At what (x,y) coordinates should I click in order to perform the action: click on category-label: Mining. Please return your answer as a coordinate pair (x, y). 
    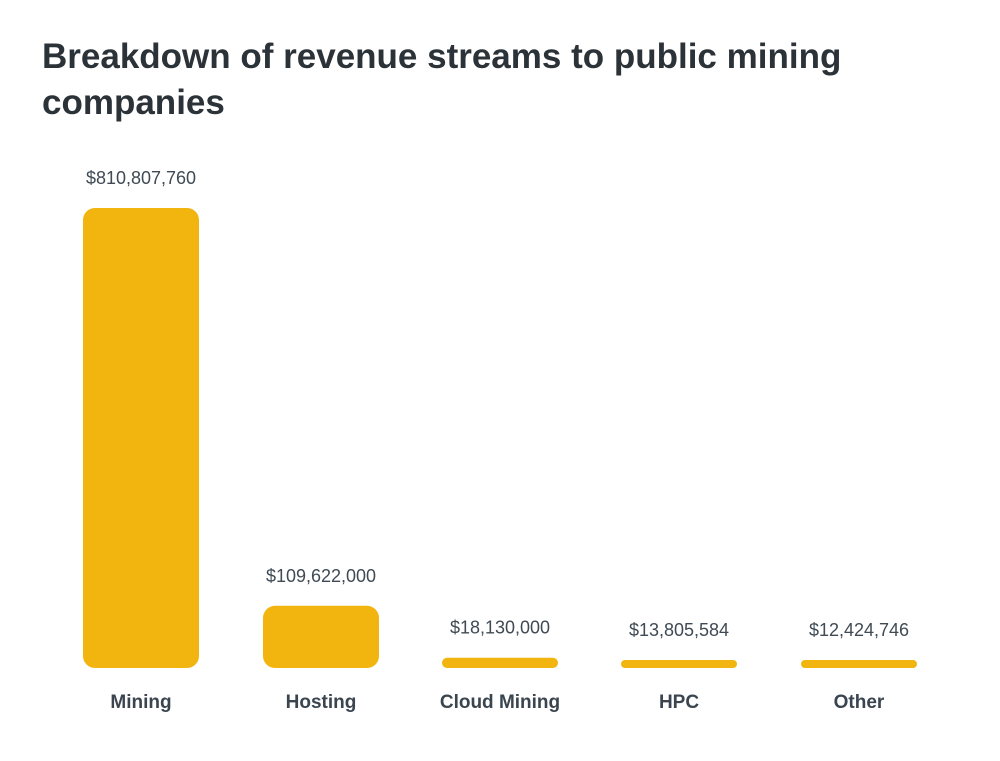
    Looking at the image, I should click on (140, 702).